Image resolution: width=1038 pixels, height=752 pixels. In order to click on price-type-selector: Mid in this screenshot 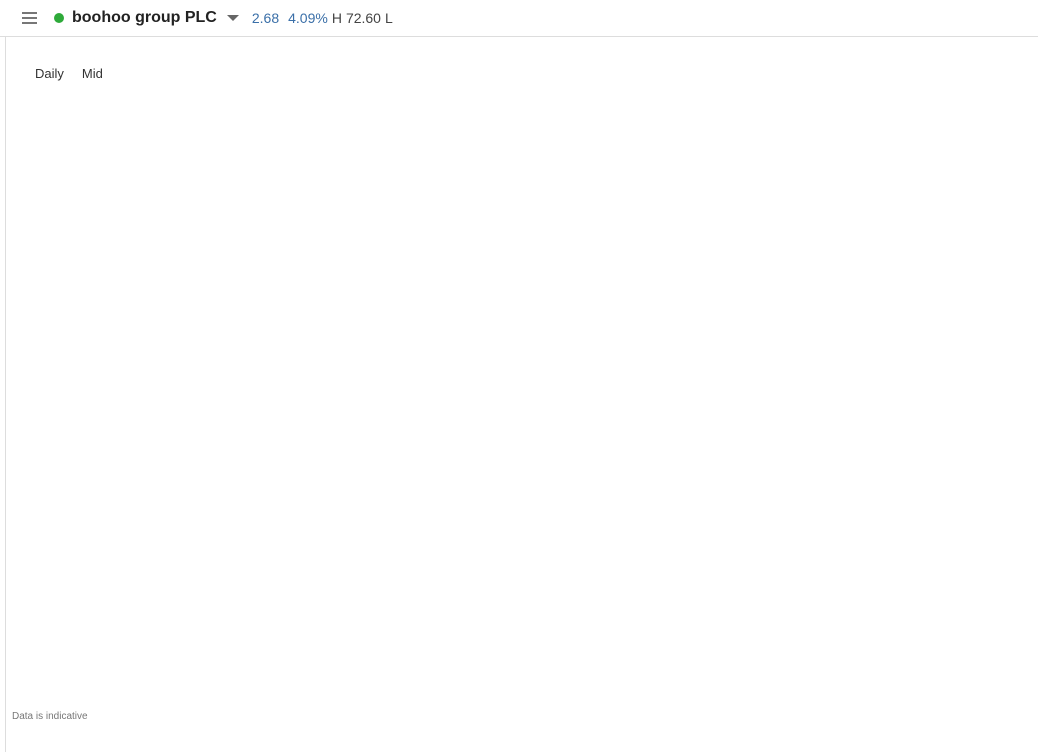, I will do `click(92, 73)`.